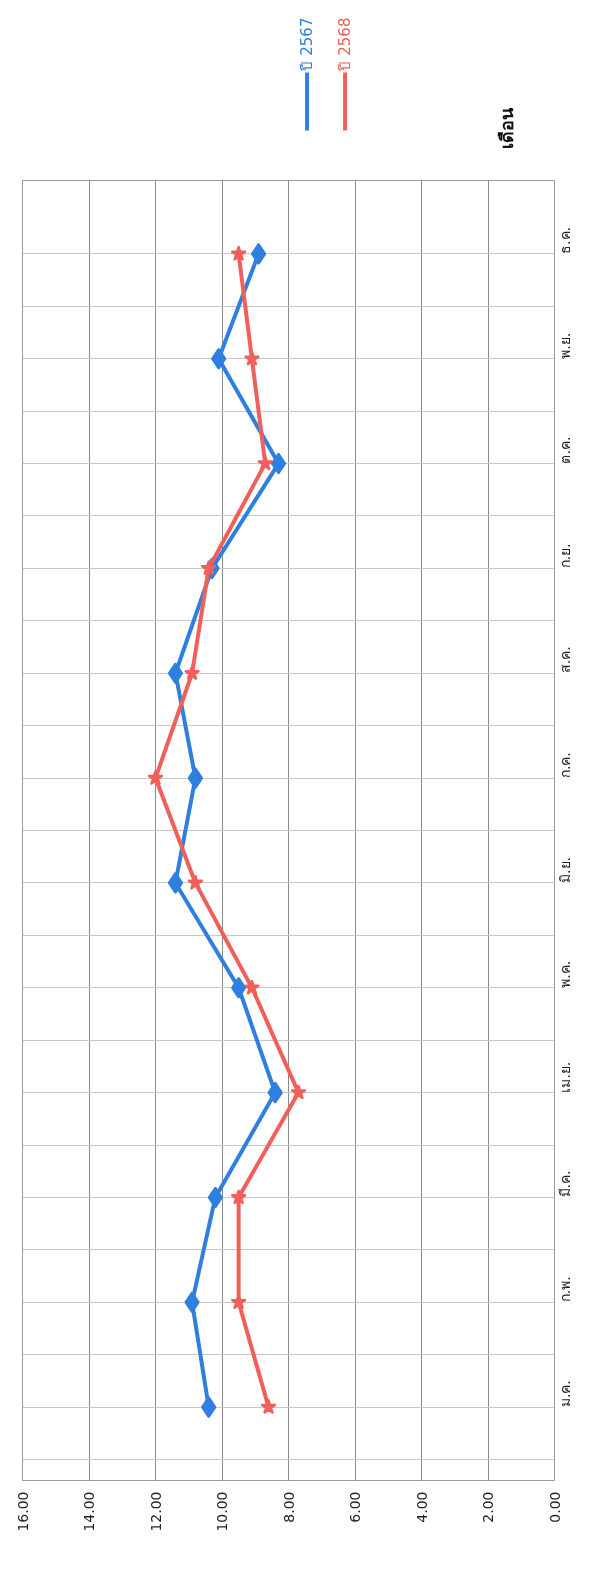  What do you see at coordinates (222, 1511) in the screenshot?
I see `x-tick-label: 10.00` at bounding box center [222, 1511].